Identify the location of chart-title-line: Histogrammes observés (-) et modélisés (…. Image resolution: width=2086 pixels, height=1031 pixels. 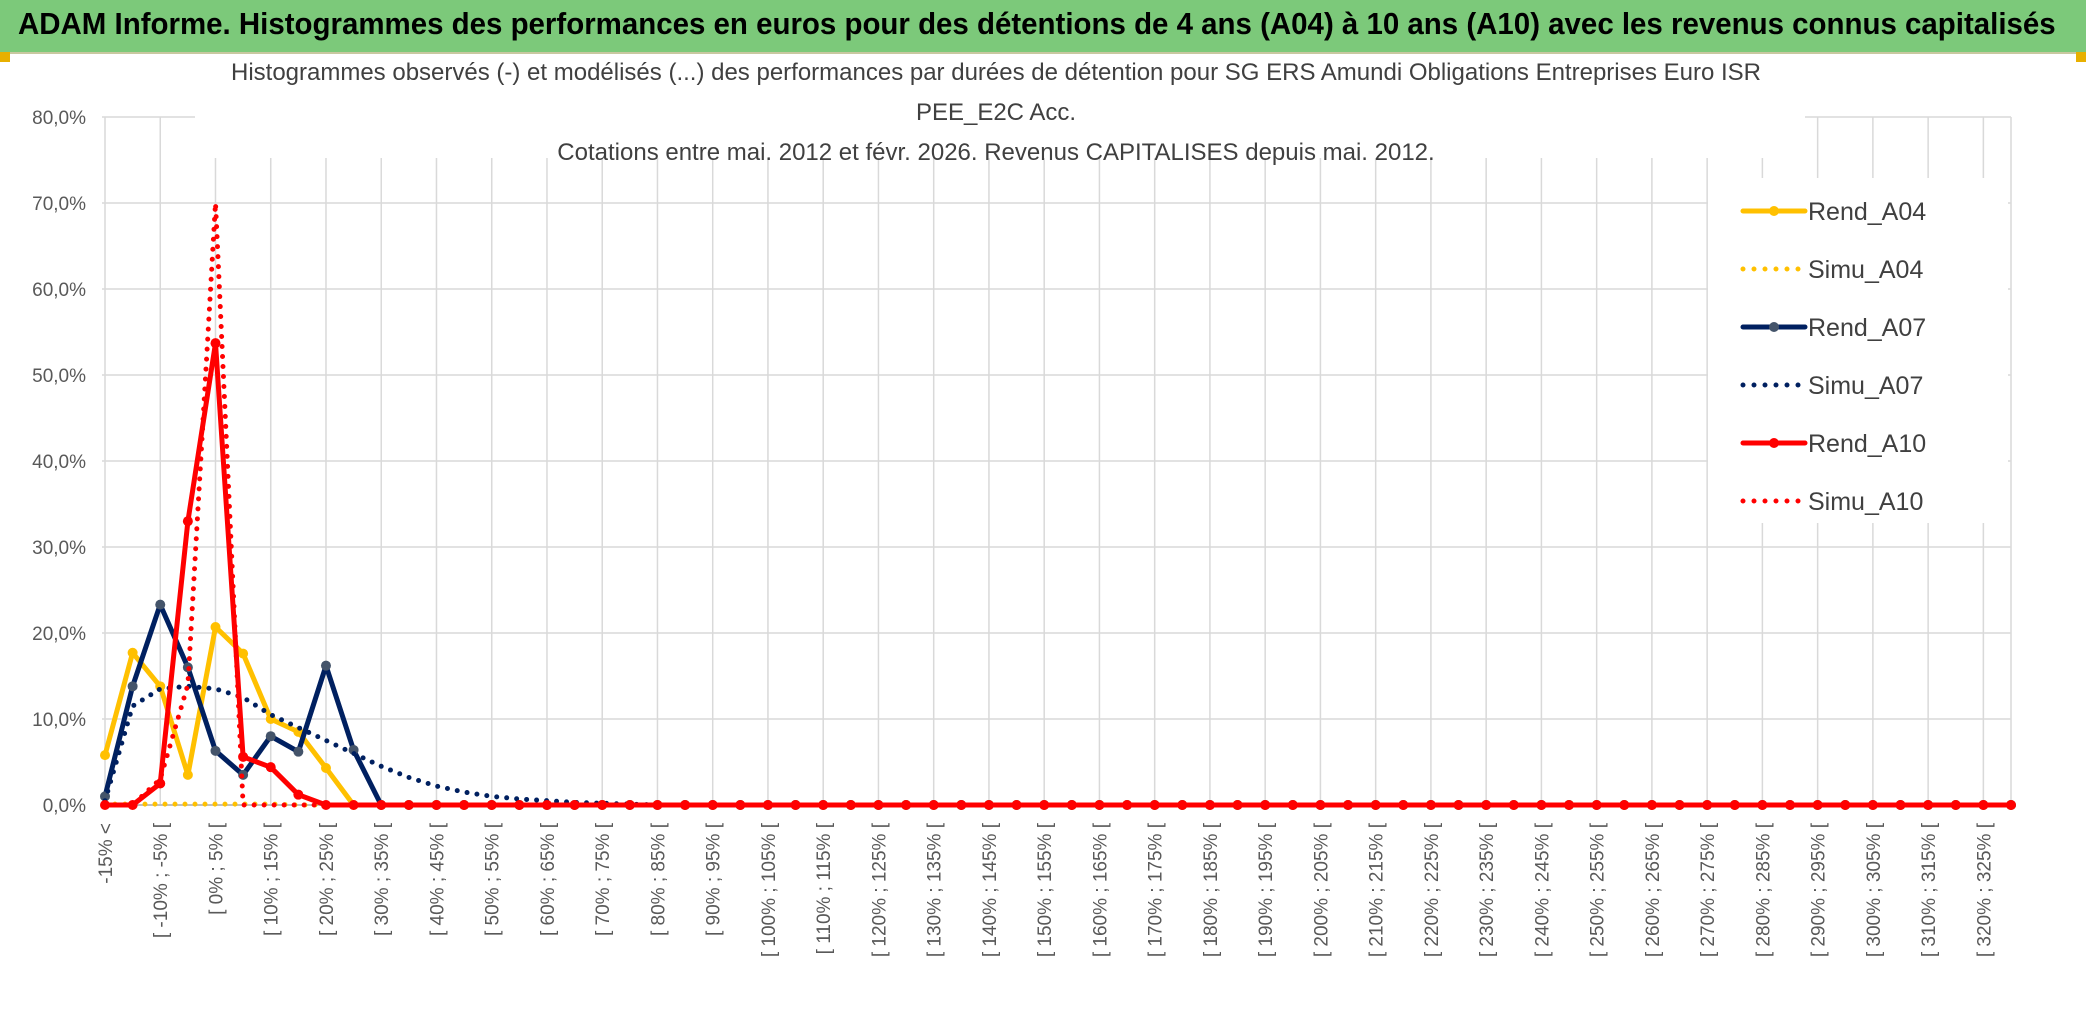
(996, 72).